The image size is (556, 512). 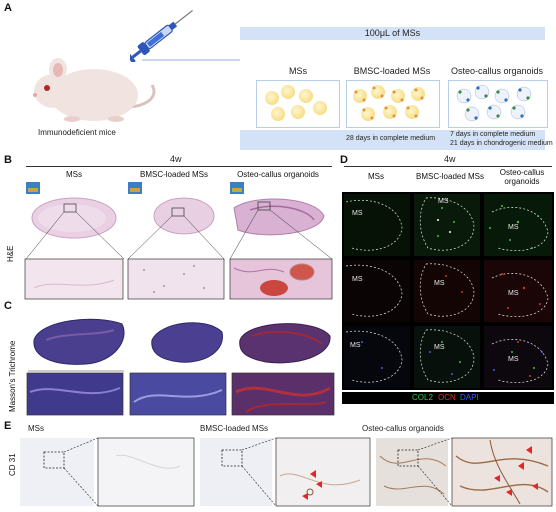 What do you see at coordinates (439, 347) in the screenshot?
I see `d-ms-tag-8: MS` at bounding box center [439, 347].